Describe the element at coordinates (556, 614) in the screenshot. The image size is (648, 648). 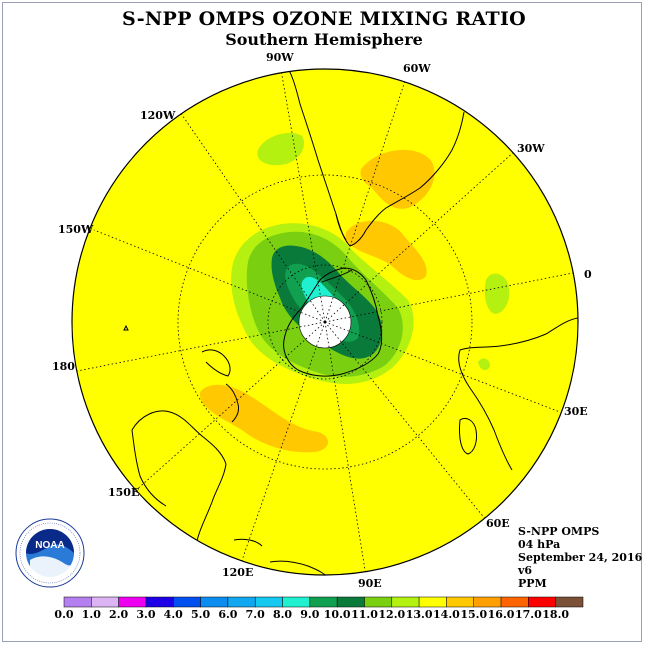
I see `color-scale-tick-label: 18.0` at that location.